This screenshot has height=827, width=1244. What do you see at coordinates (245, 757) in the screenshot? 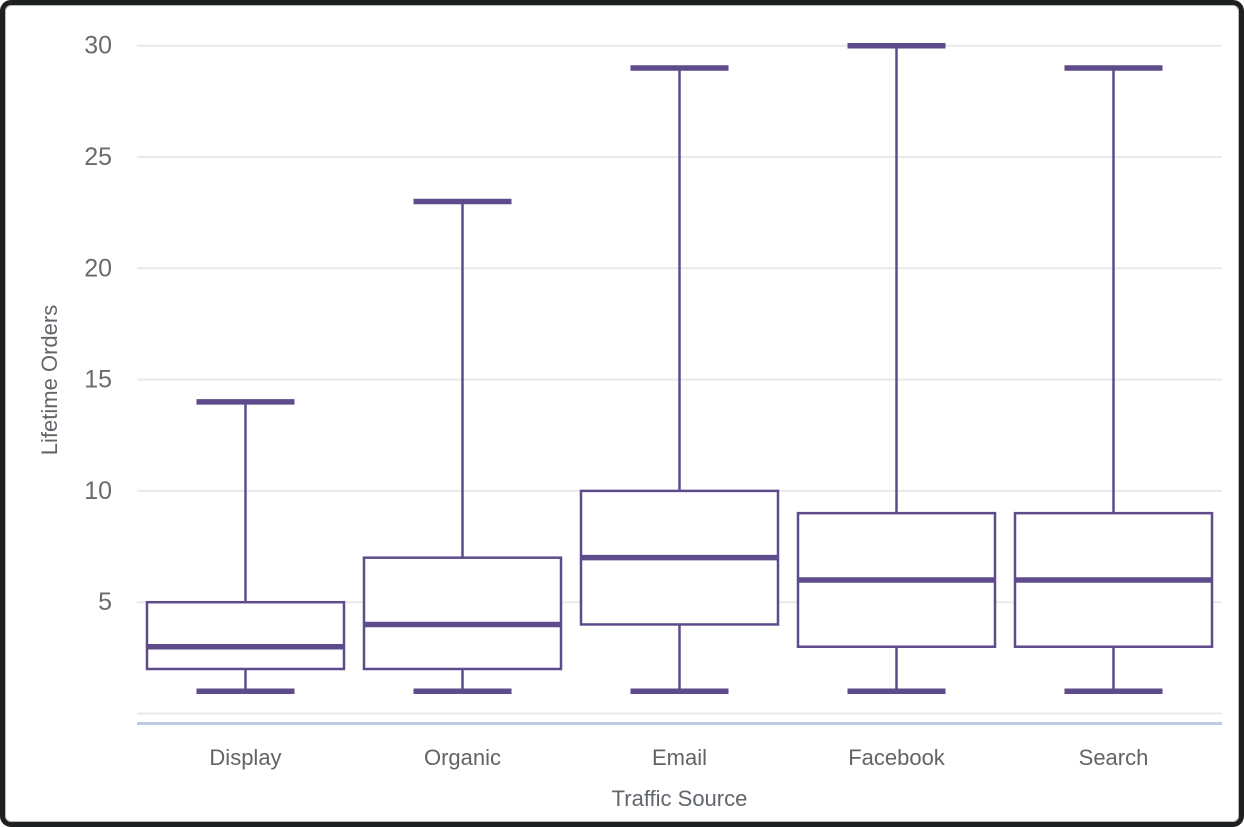
I see `x-category-label: Display` at bounding box center [245, 757].